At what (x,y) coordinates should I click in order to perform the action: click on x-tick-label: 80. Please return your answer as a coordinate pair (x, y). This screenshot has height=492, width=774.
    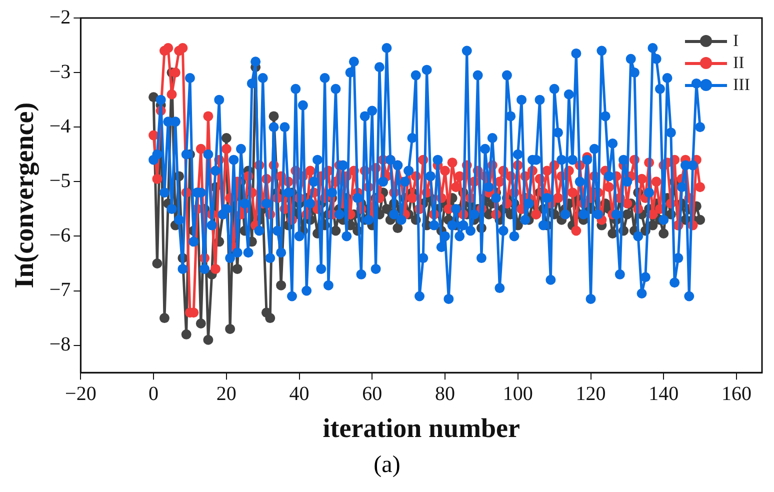
    Looking at the image, I should click on (445, 393).